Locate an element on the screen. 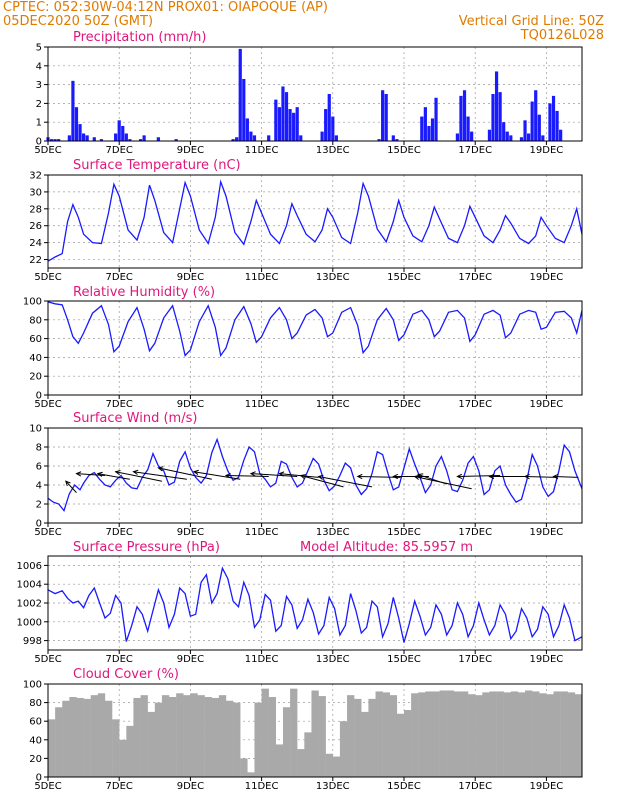 This screenshot has height=800, width=618. temperature-xtick-label: 5DEC is located at coordinates (47, 277).